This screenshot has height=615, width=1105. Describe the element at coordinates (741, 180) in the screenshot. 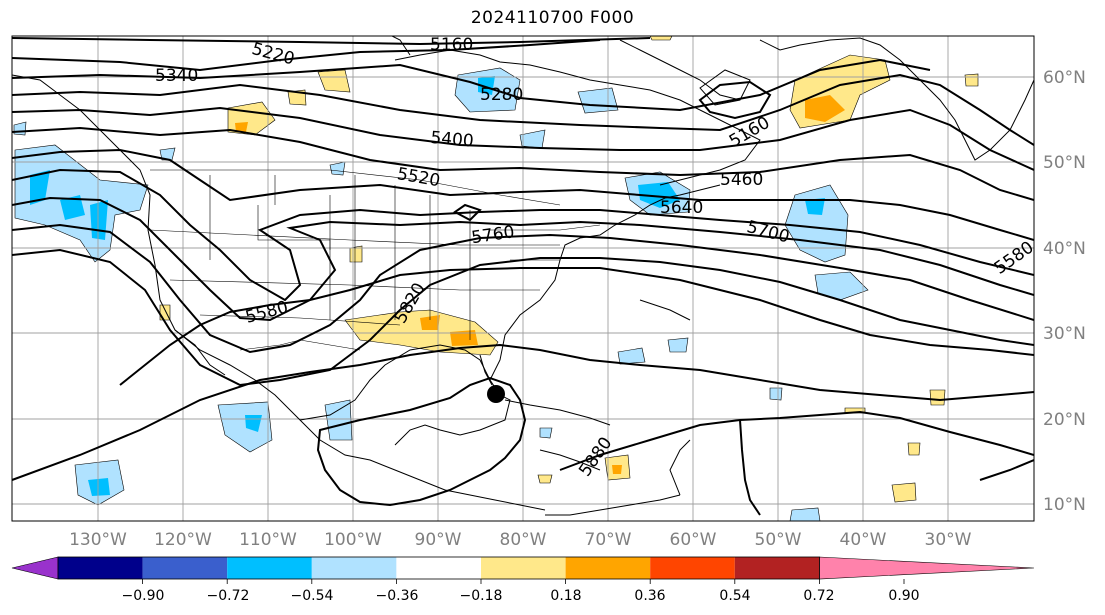

I see `contour-label: 5460` at that location.